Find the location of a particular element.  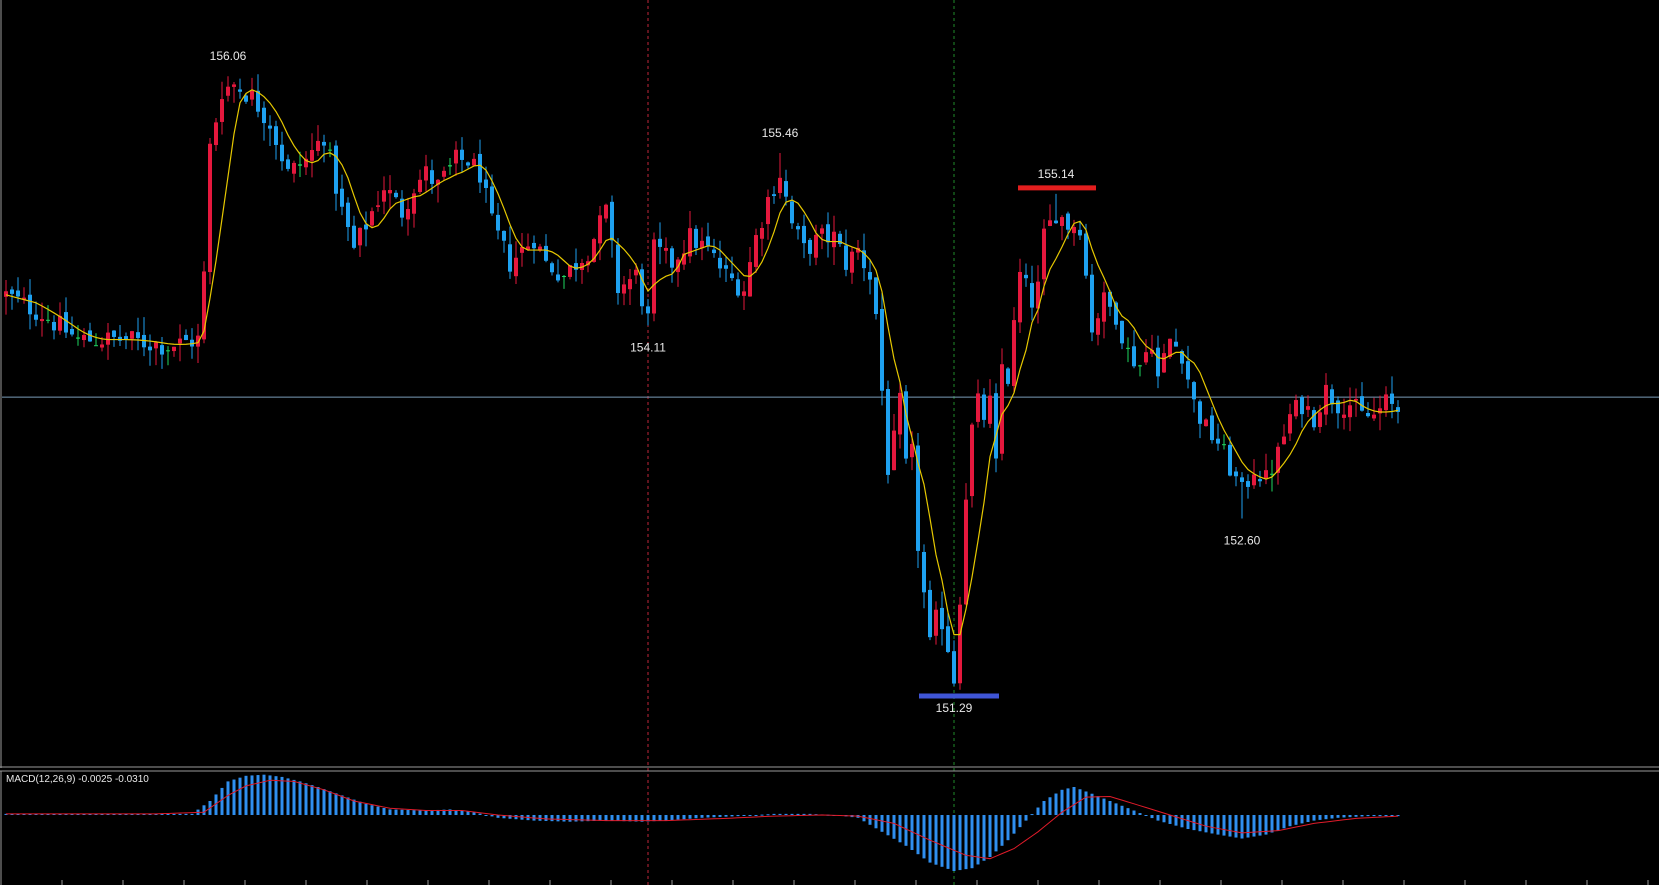

macd-histogram is located at coordinates (702, 822).